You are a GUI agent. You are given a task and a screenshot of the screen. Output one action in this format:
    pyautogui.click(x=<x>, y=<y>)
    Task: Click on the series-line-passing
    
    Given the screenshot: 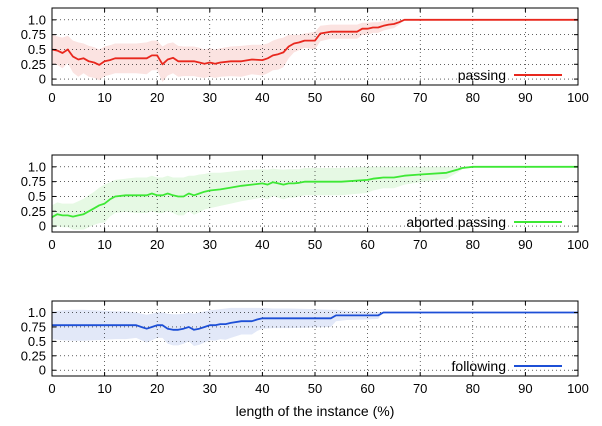 What is the action you would take?
    pyautogui.click(x=314, y=42)
    